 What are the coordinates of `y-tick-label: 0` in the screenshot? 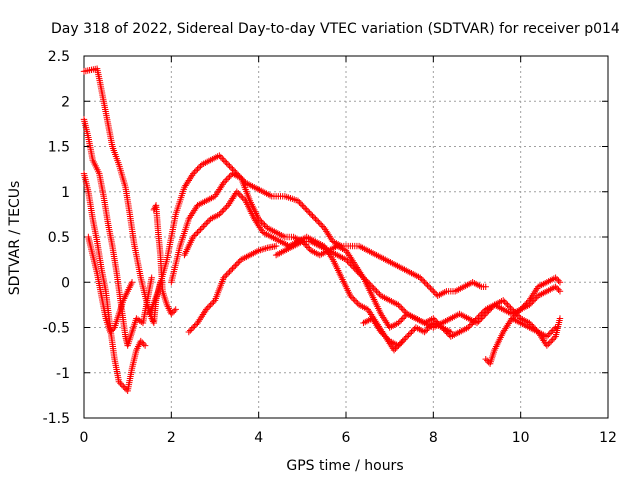 It's located at (65, 283).